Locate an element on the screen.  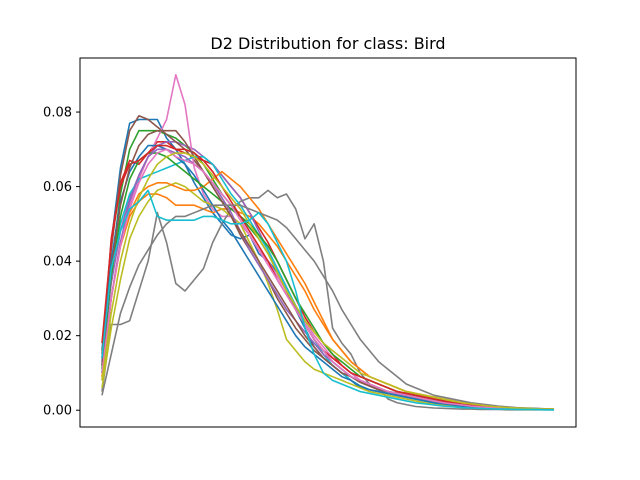
y-tick-label: 0.02 is located at coordinates (57, 336).